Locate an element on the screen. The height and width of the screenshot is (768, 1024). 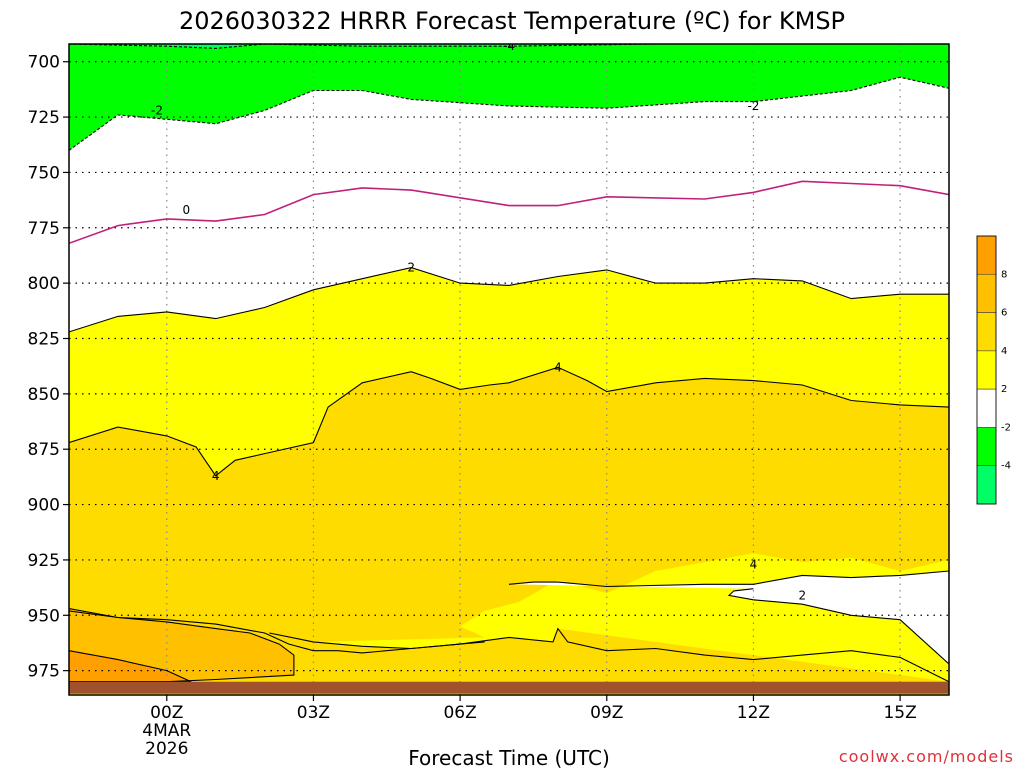
band-minus2 is located at coordinates (509, 97).